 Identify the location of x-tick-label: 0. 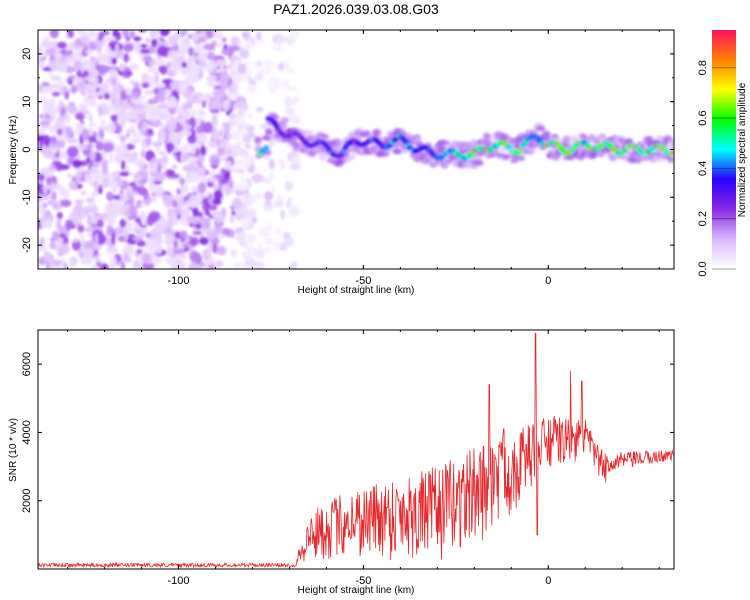
(548, 281).